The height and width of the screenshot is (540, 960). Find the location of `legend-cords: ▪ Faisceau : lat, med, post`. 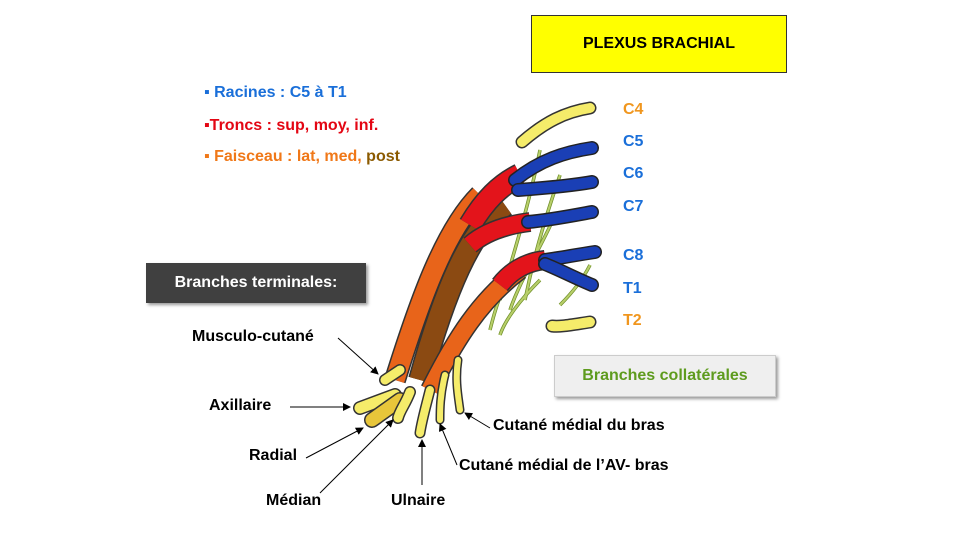

legend-cords: ▪ Faisceau : lat, med, post is located at coordinates (302, 157).